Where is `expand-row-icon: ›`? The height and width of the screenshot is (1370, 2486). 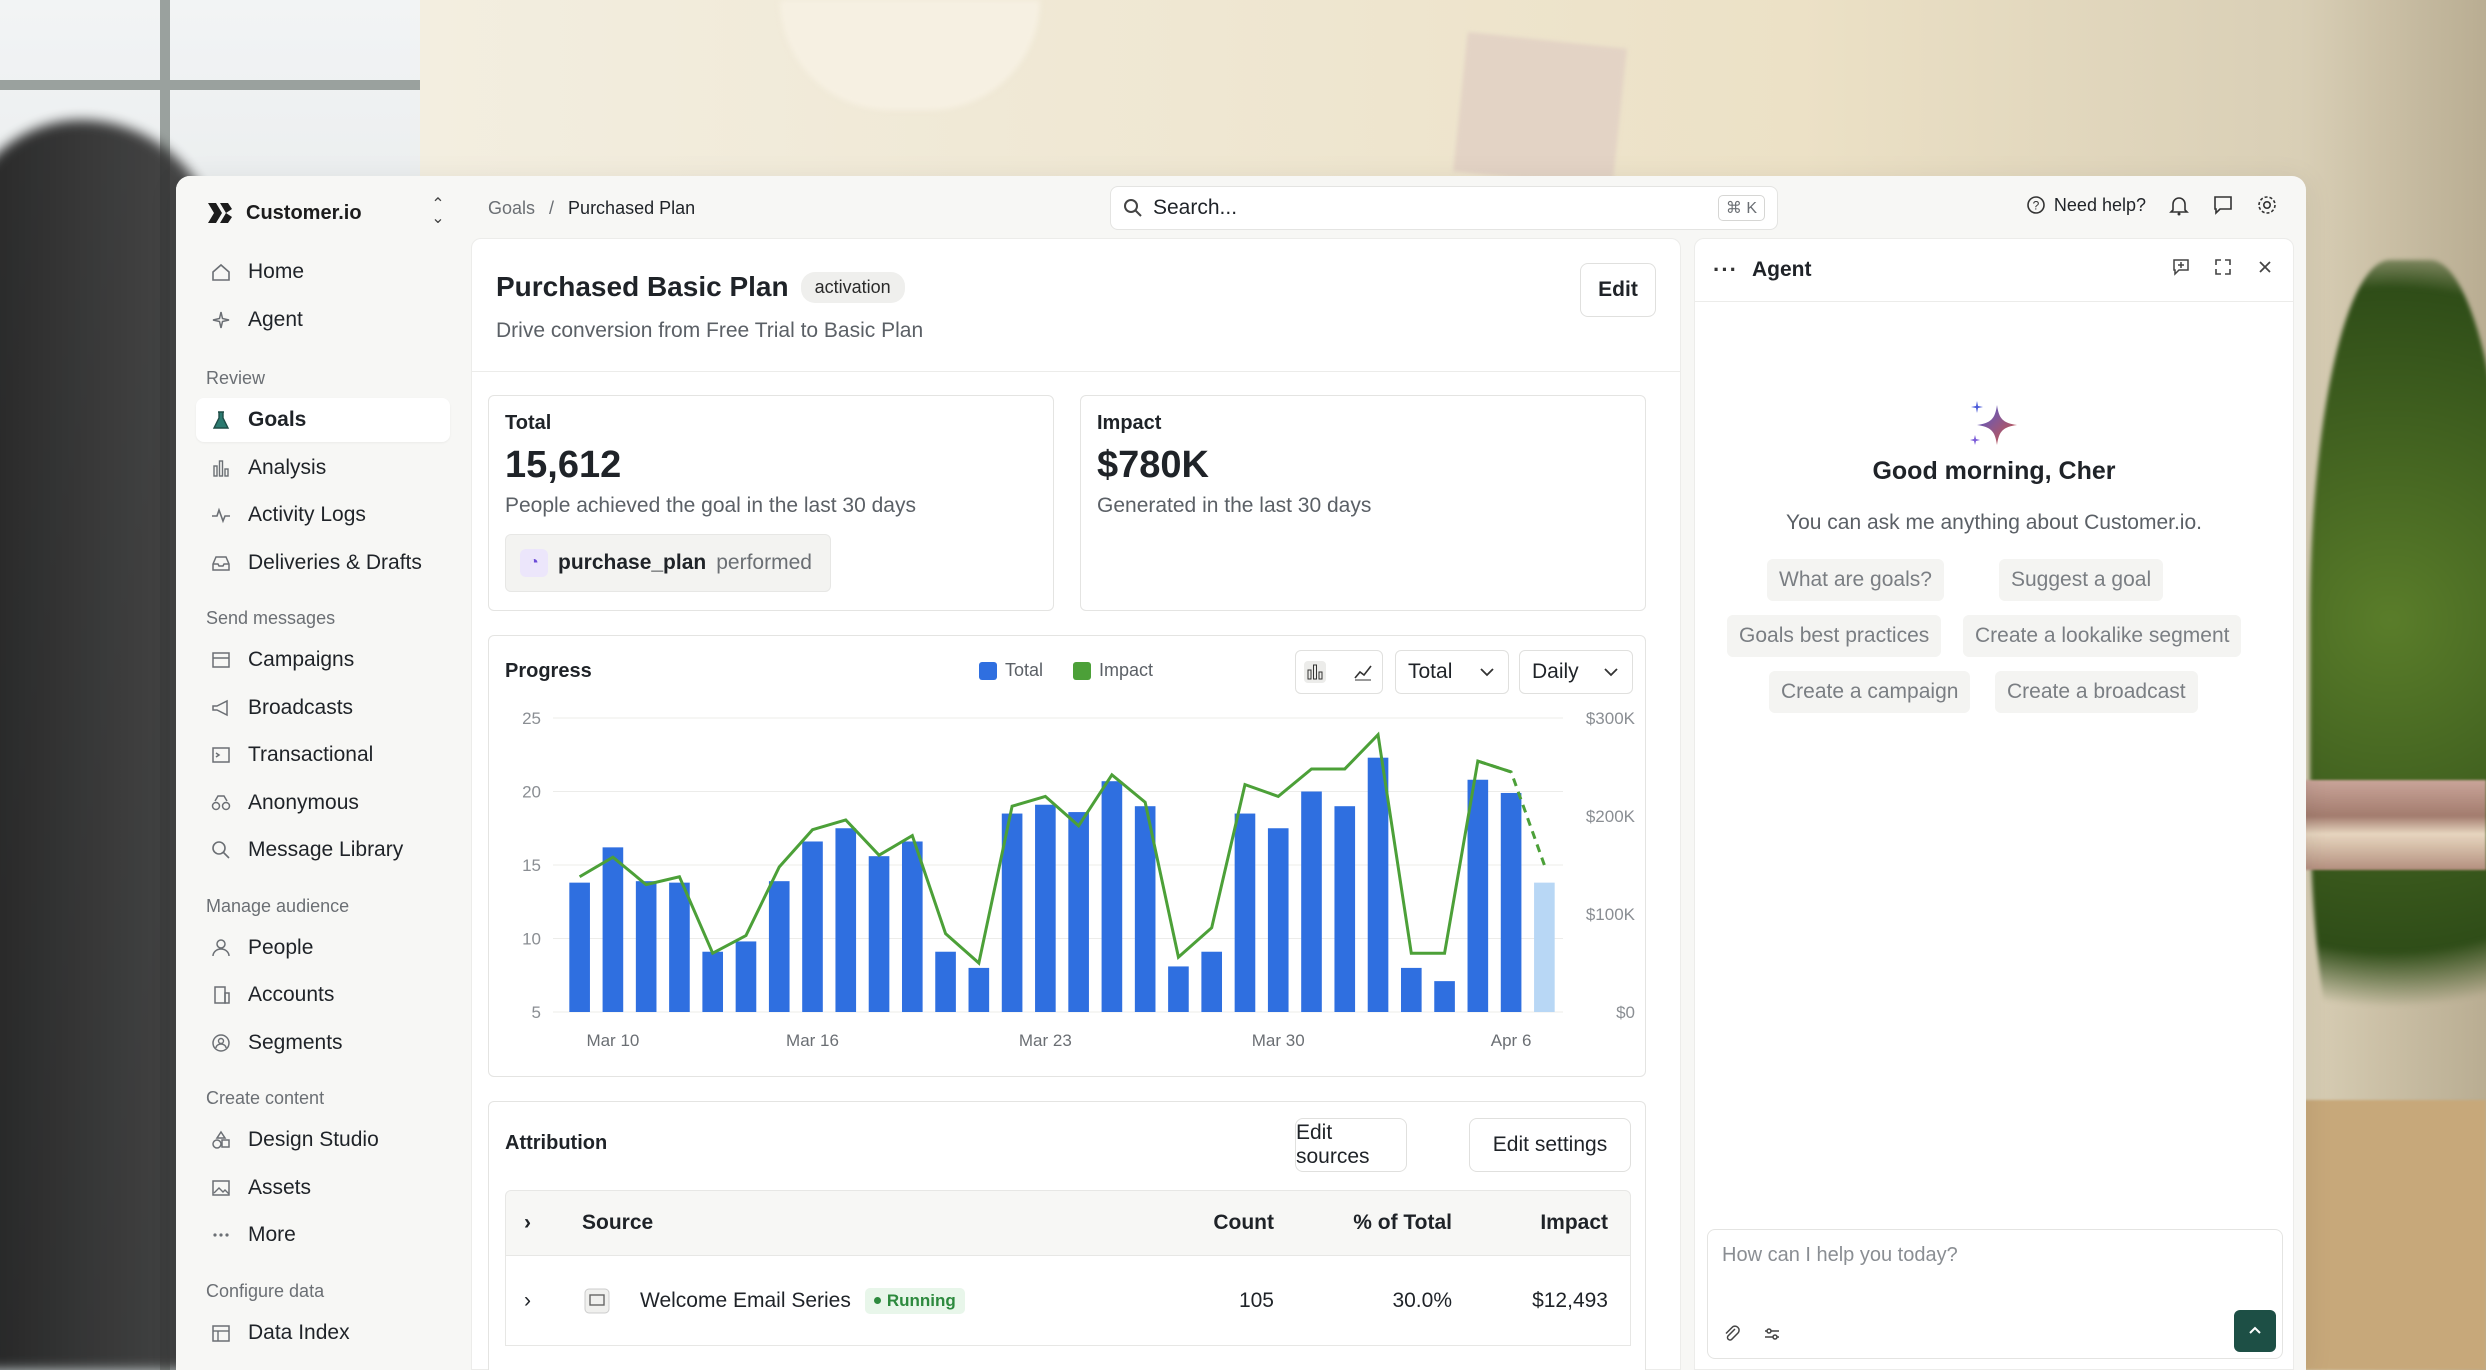 expand-row-icon: › is located at coordinates (527, 1300).